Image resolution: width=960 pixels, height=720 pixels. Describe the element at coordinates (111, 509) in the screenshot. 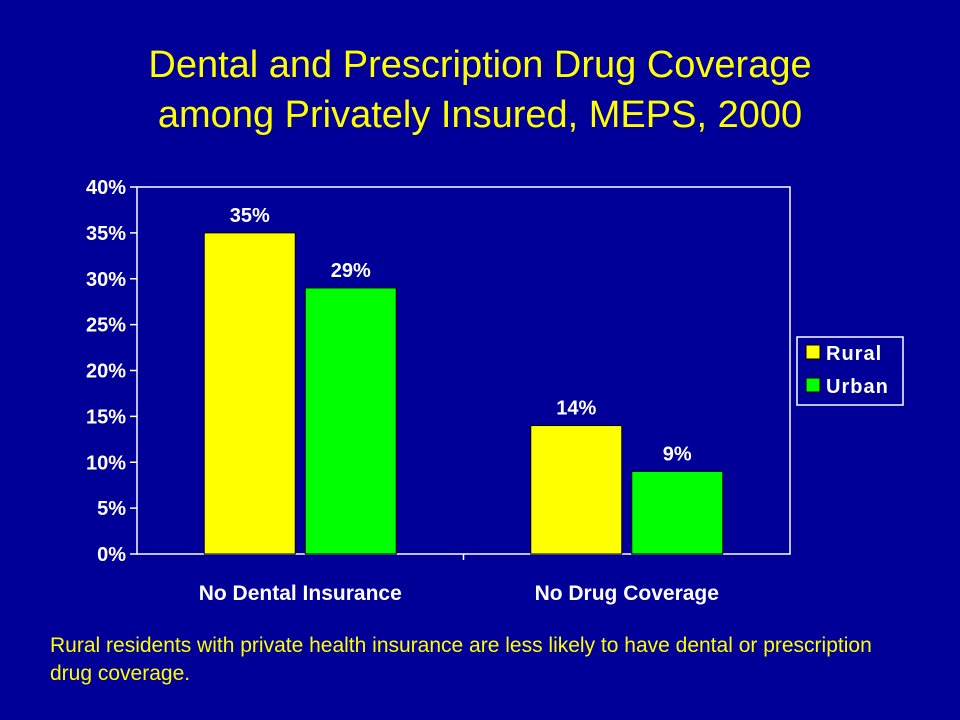

I see `y-tick-label: 5%` at that location.